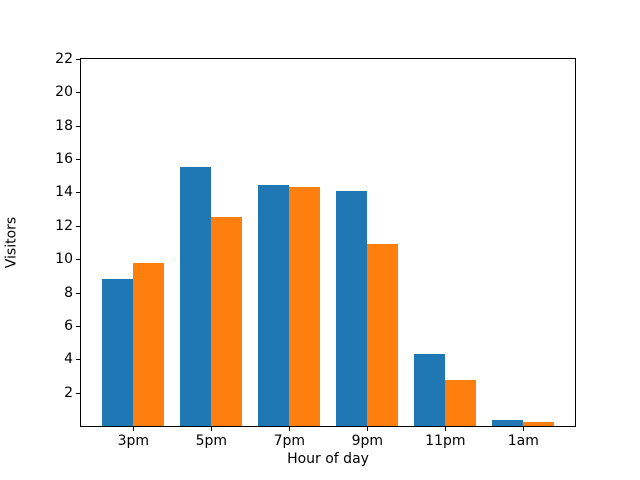  What do you see at coordinates (352, 308) in the screenshot?
I see `bar-9pm-series-1-blue` at bounding box center [352, 308].